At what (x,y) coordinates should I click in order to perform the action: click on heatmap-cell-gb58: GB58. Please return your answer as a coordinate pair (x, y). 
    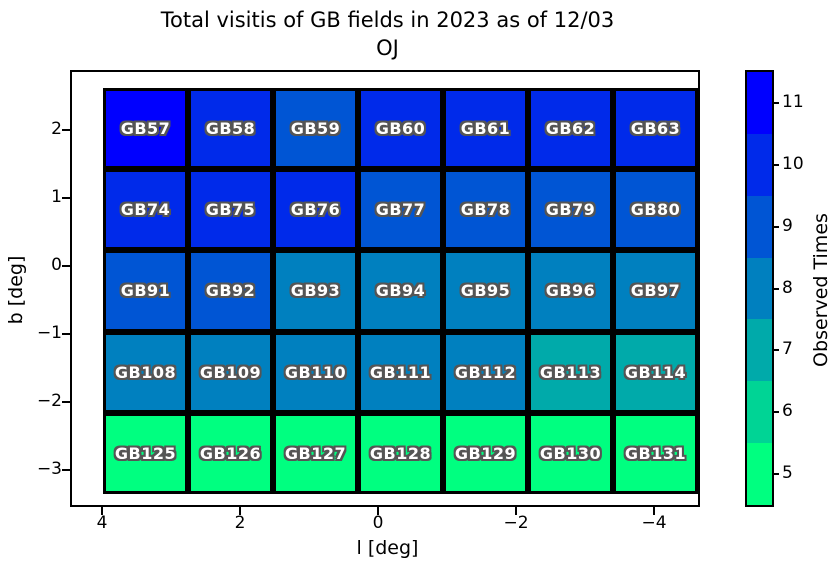
    Looking at the image, I should click on (230, 129).